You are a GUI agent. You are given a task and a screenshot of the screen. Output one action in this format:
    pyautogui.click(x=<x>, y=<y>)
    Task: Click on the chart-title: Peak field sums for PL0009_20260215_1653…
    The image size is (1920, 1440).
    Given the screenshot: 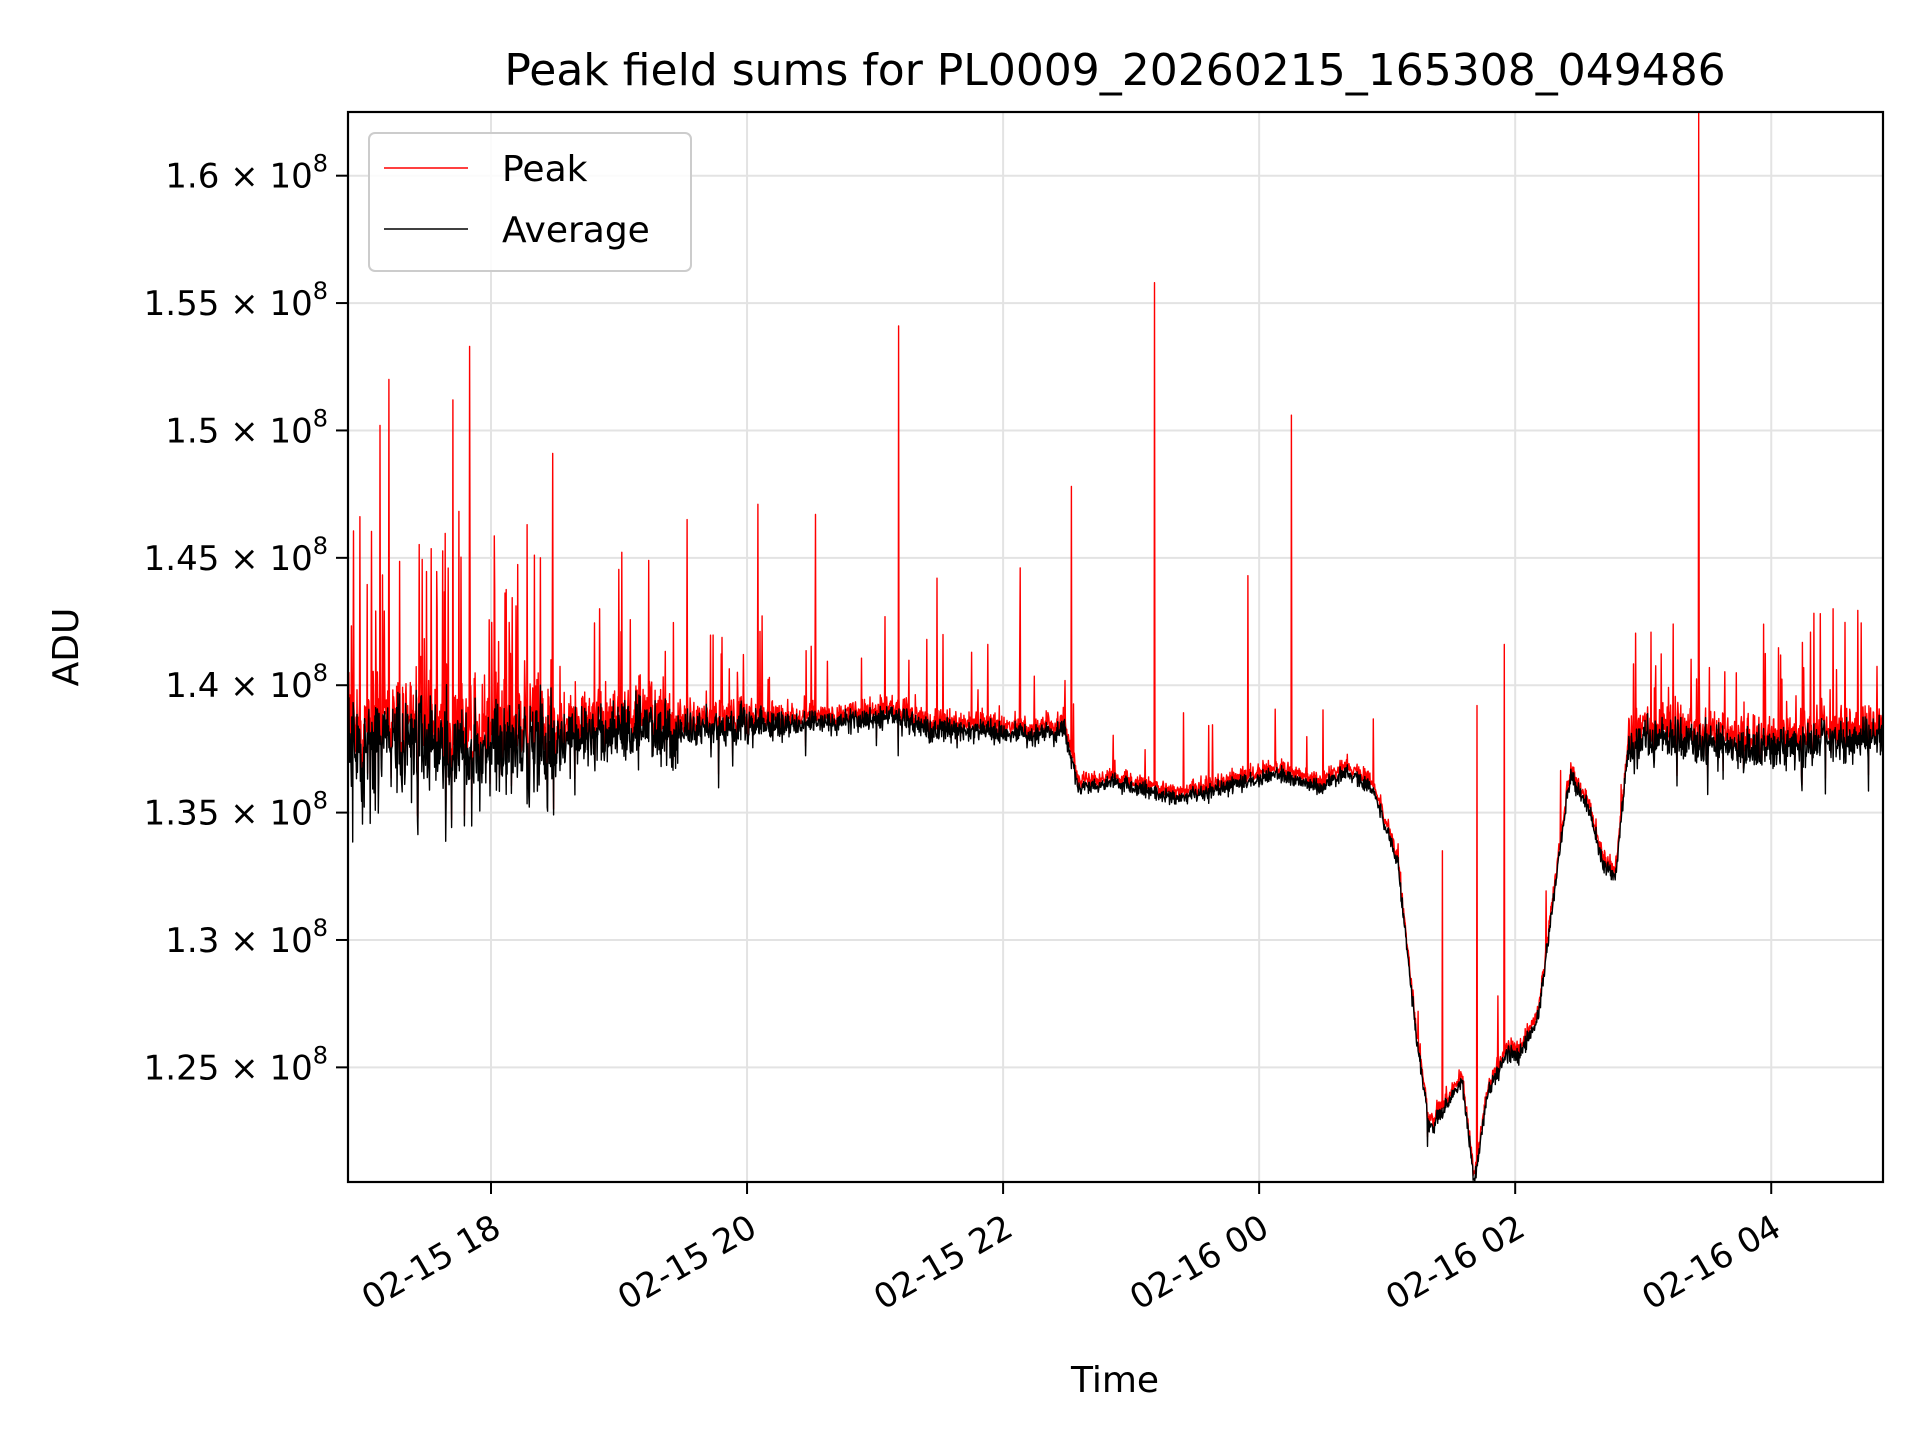 What is the action you would take?
    pyautogui.click(x=1114, y=70)
    